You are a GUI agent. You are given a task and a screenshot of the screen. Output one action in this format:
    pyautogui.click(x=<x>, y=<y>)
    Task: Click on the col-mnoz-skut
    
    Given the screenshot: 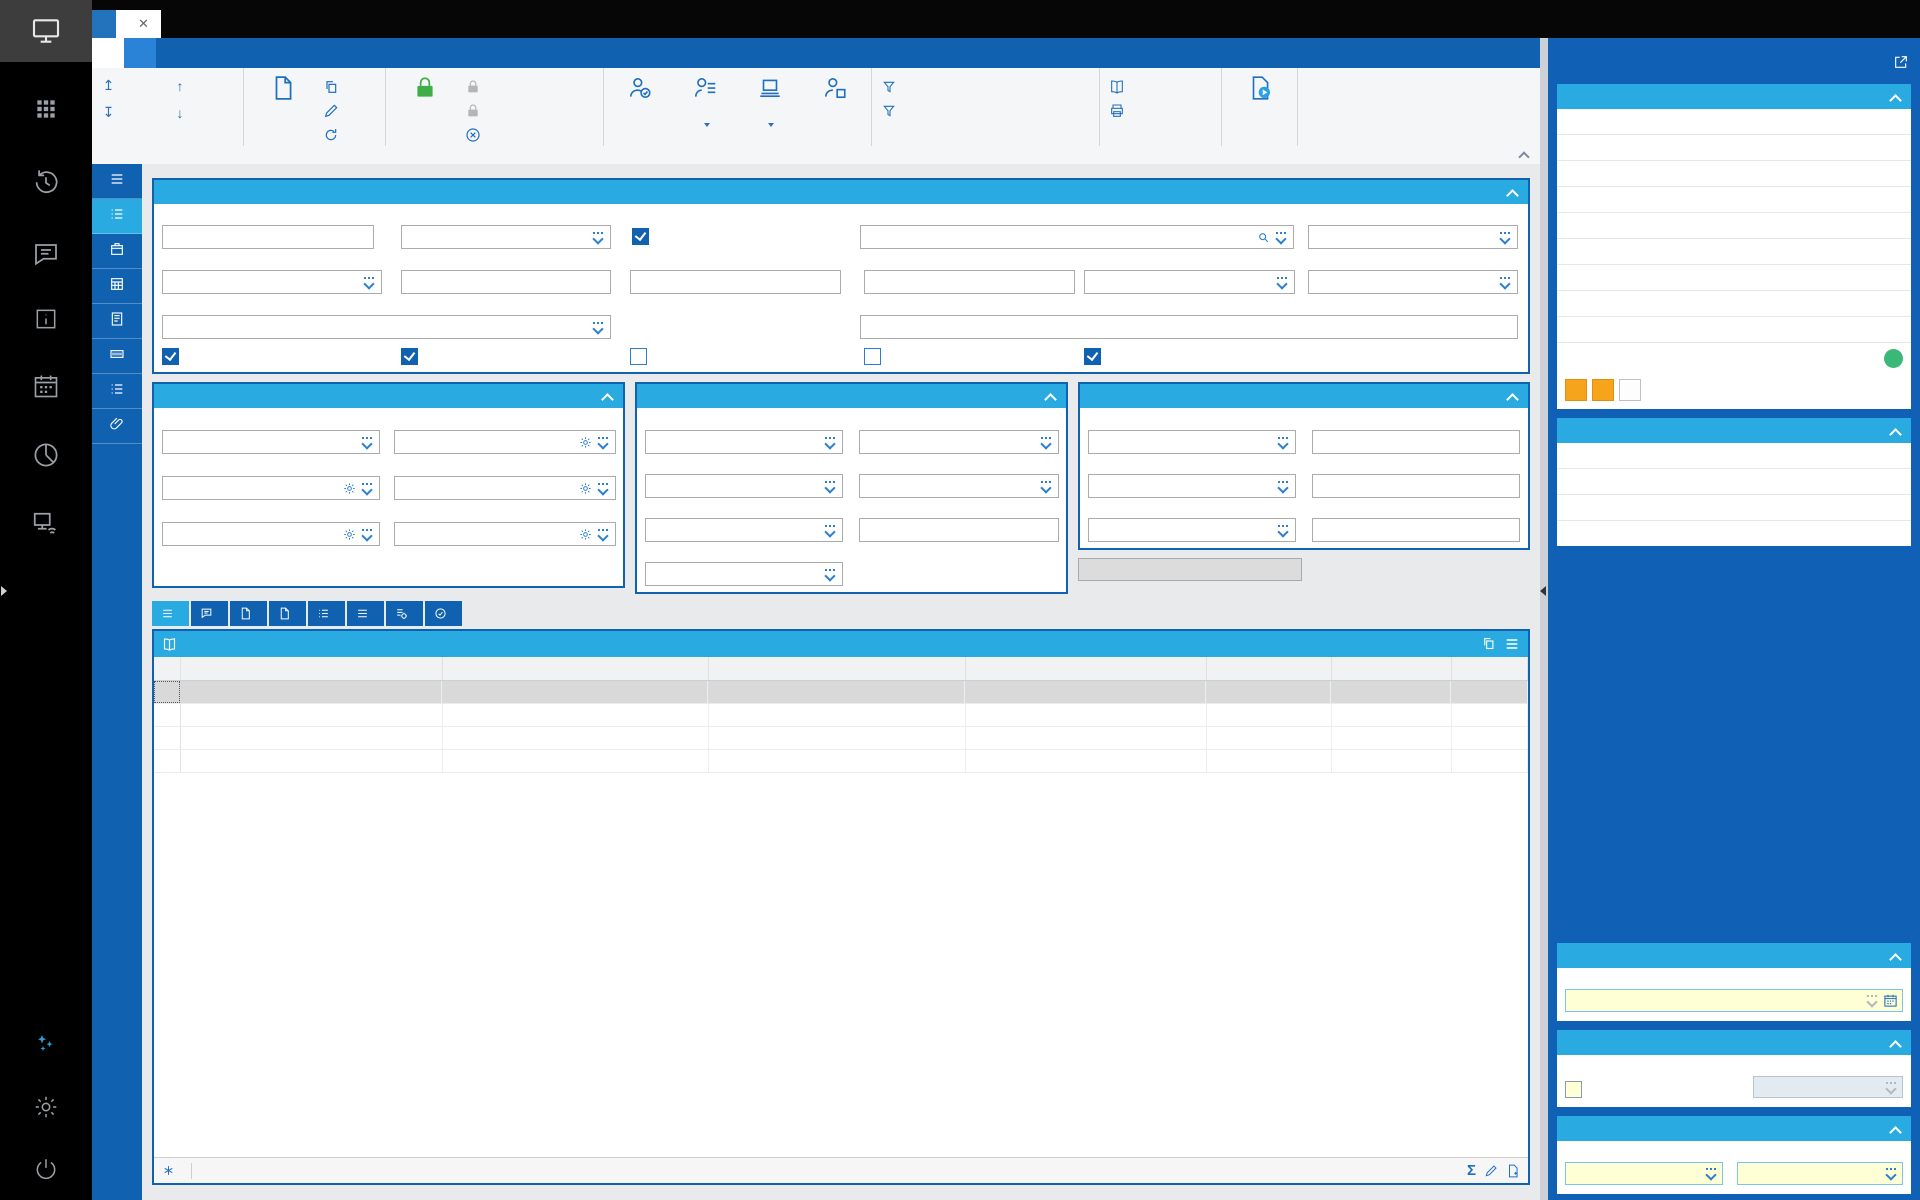 What is the action you would take?
    pyautogui.click(x=1392, y=668)
    